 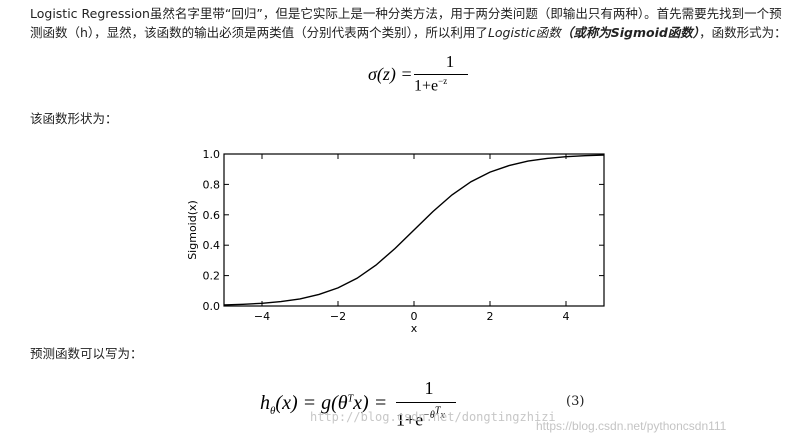 I want to click on y-tick-label: 1.0, so click(x=212, y=154).